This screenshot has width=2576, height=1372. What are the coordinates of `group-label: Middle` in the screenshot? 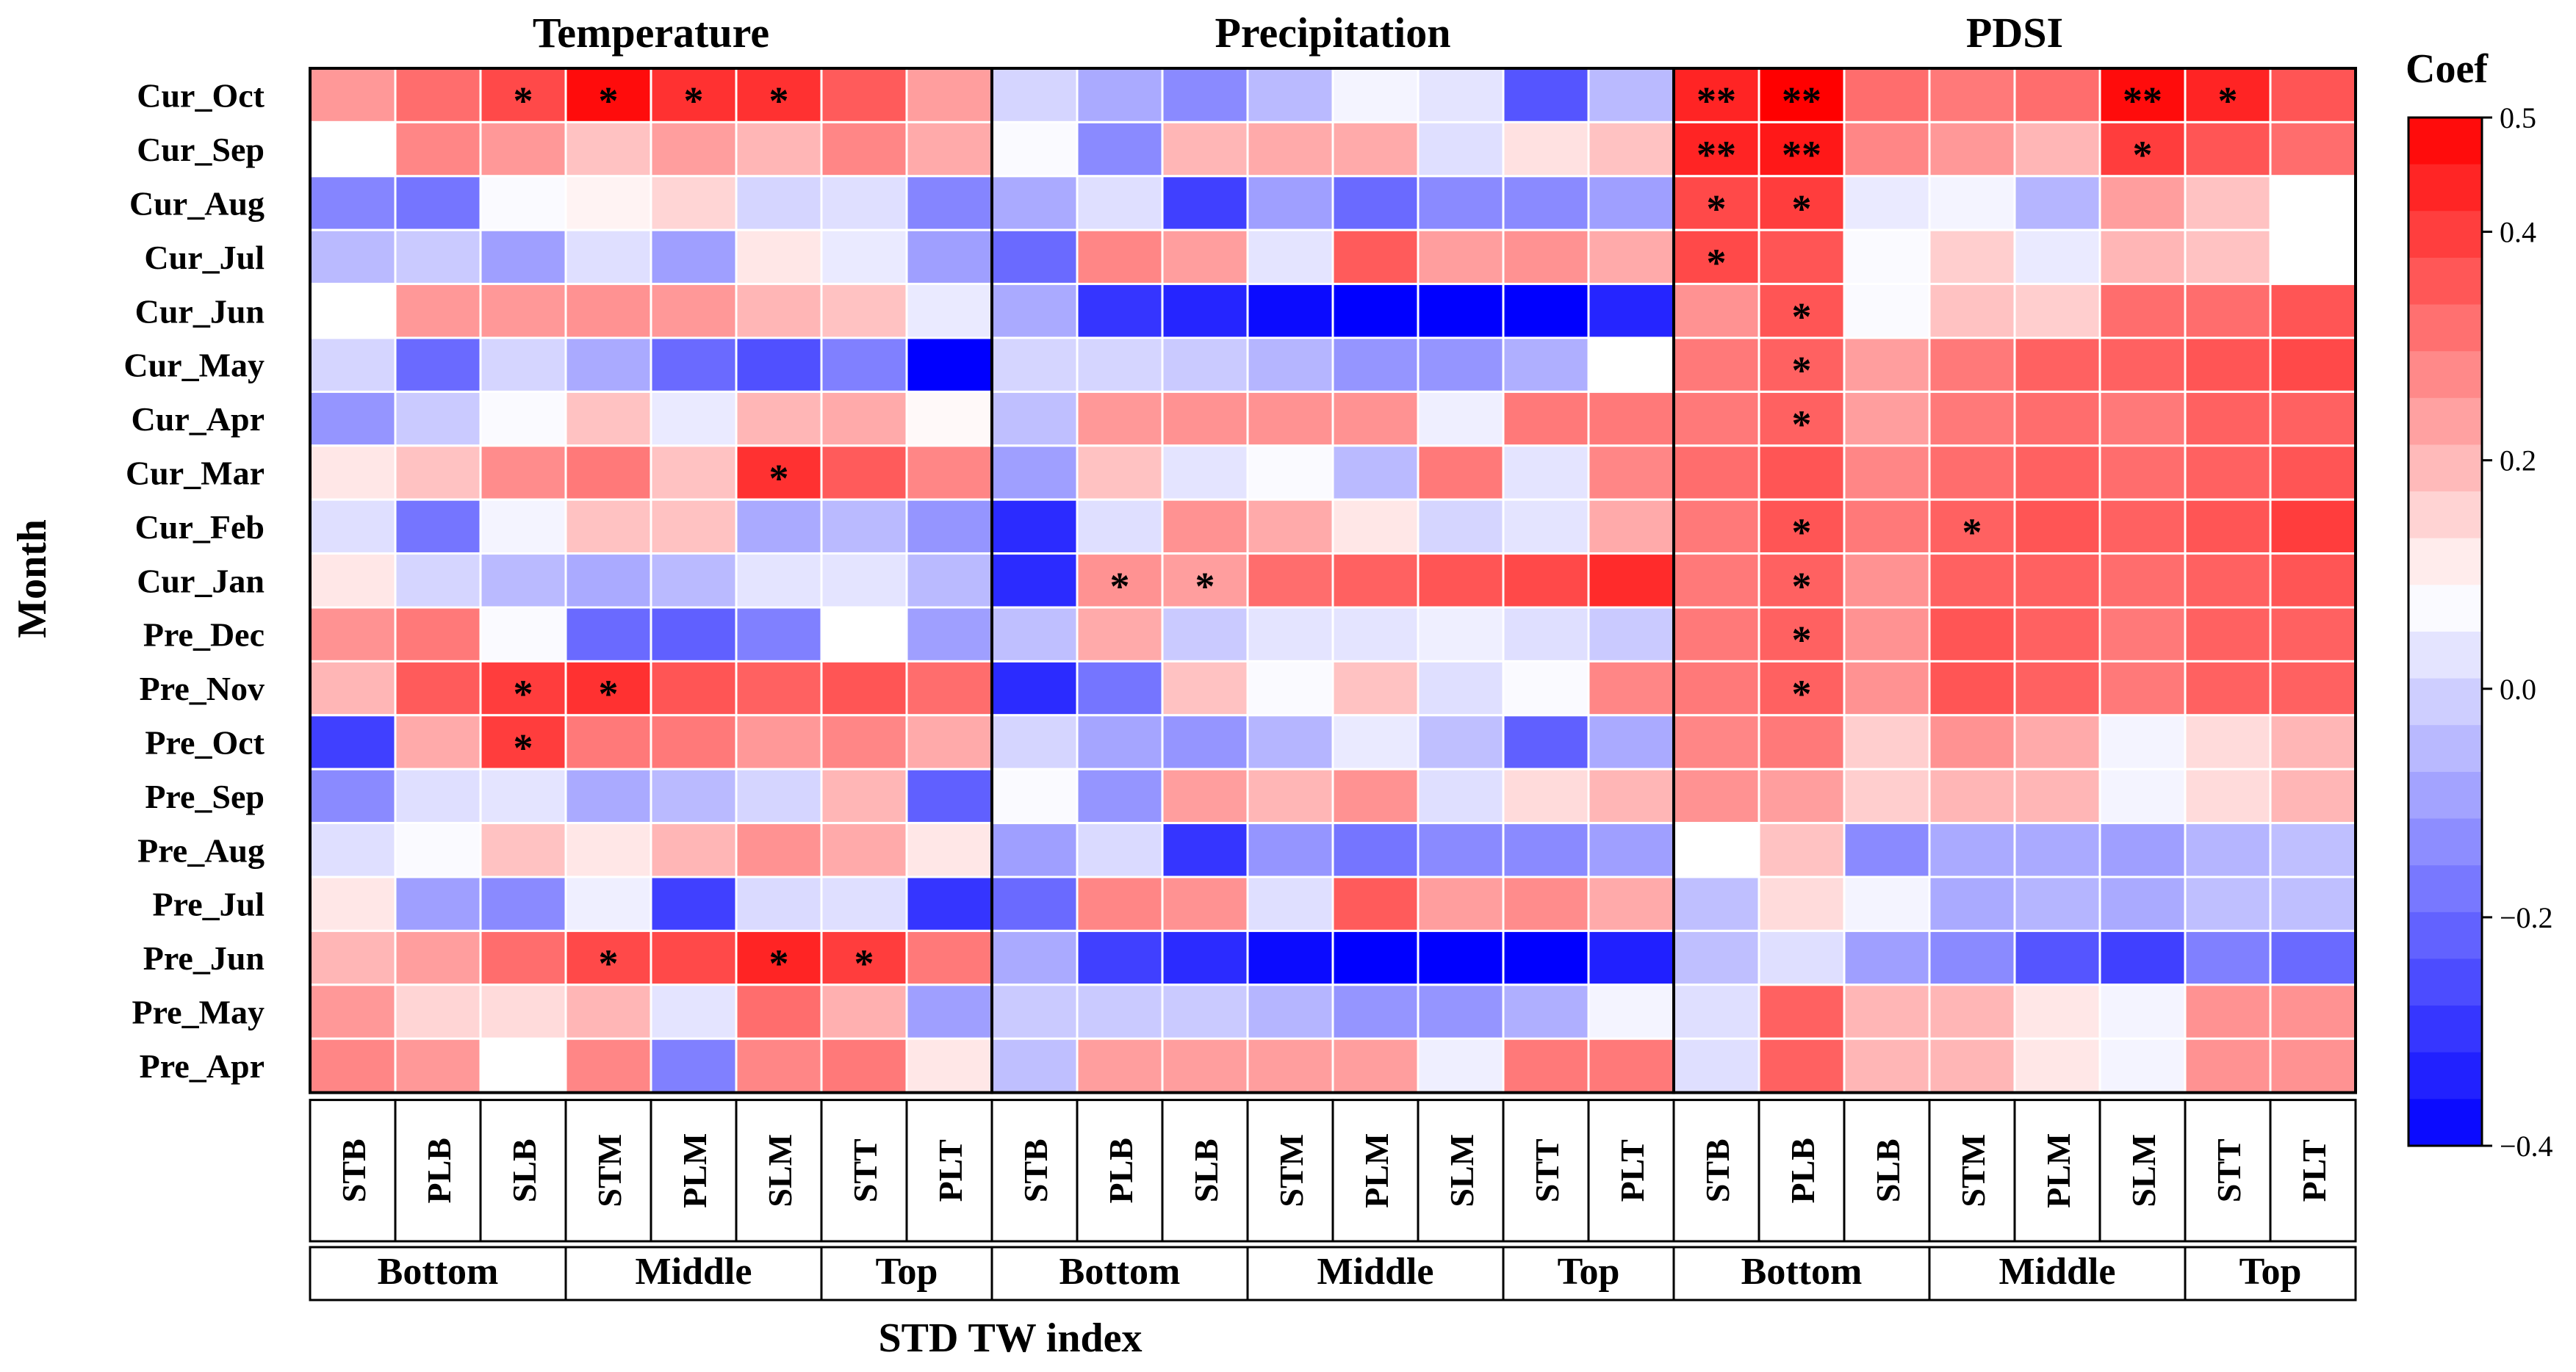 It's located at (694, 1272).